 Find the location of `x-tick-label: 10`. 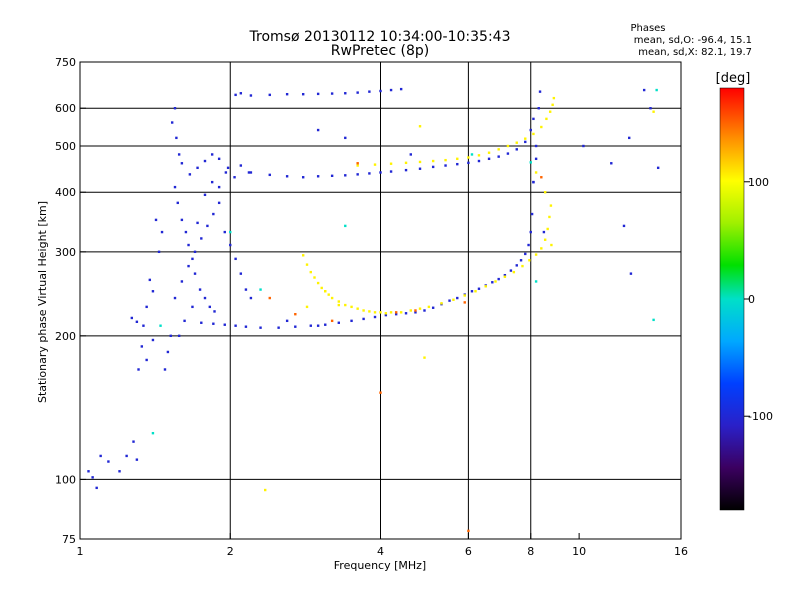

x-tick-label: 10 is located at coordinates (579, 551).